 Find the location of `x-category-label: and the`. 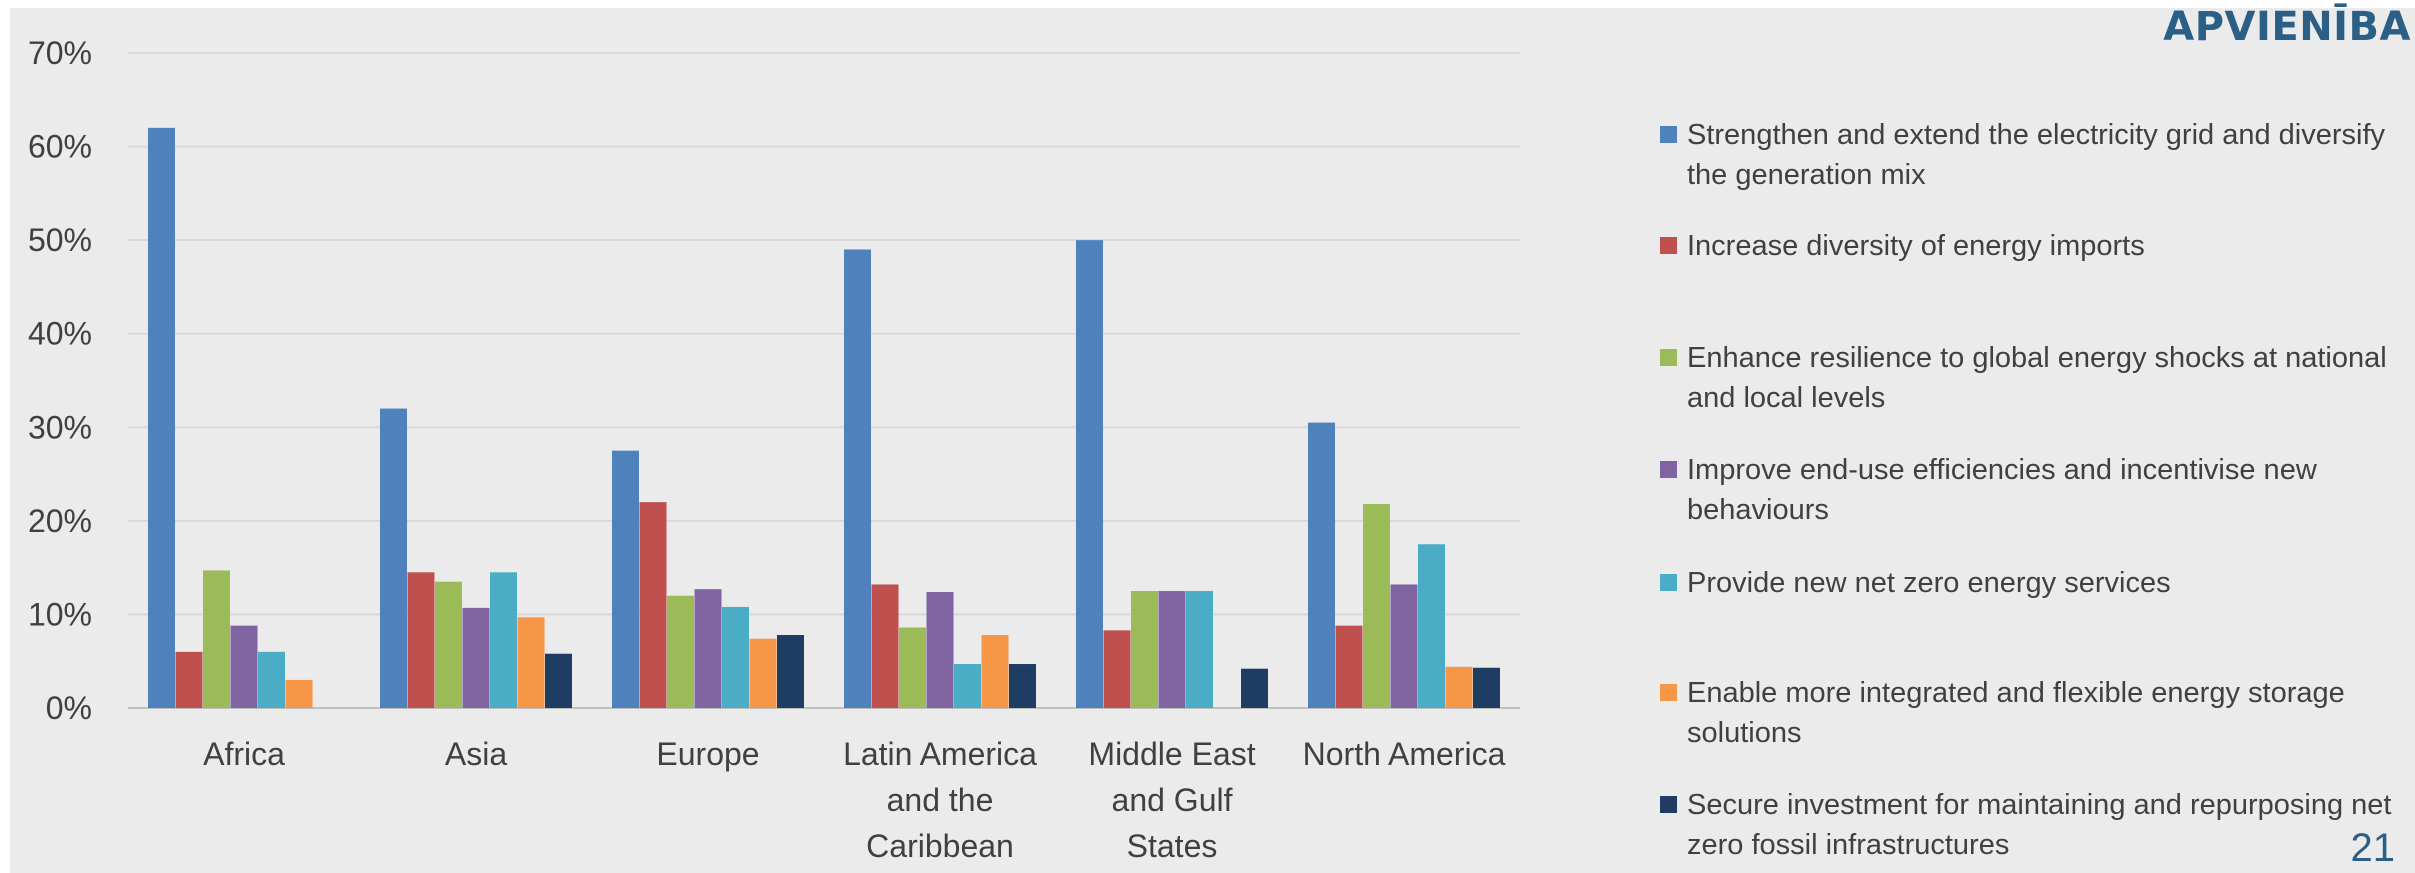

x-category-label: and the is located at coordinates (940, 800).